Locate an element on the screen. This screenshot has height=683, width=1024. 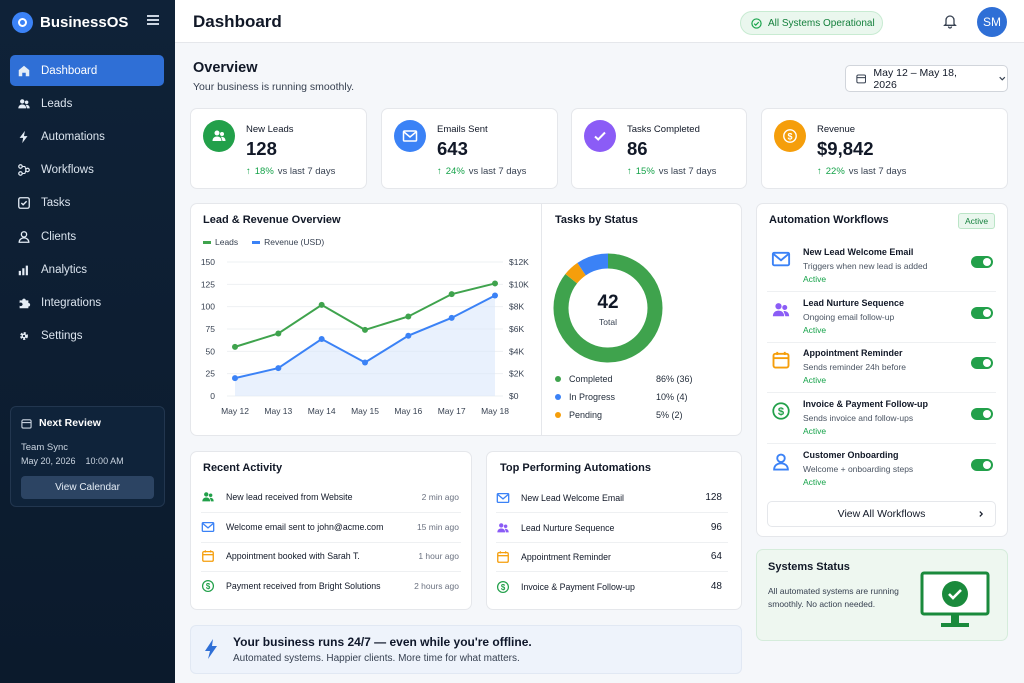
sidebar-item-analytics: Analytics is located at coordinates (87, 269).